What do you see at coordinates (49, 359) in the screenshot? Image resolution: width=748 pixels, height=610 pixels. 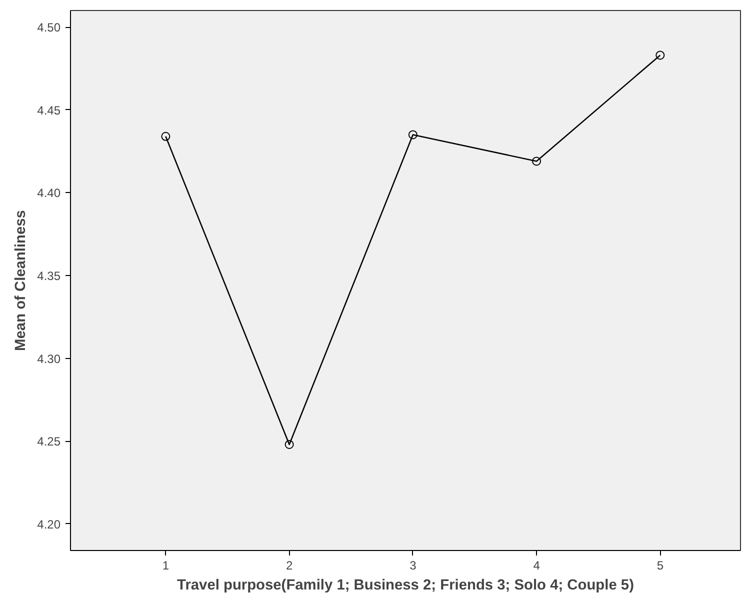 I see `y-tick-label: 4.30` at bounding box center [49, 359].